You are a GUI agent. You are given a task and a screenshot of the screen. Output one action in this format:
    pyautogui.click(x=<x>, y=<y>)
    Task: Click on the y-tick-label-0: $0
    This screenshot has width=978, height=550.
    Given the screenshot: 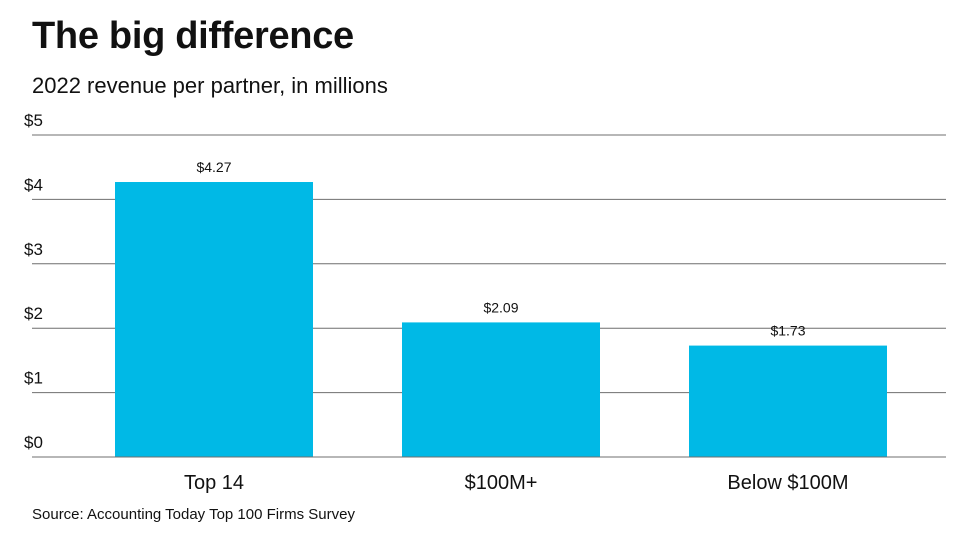 What is the action you would take?
    pyautogui.click(x=33, y=442)
    